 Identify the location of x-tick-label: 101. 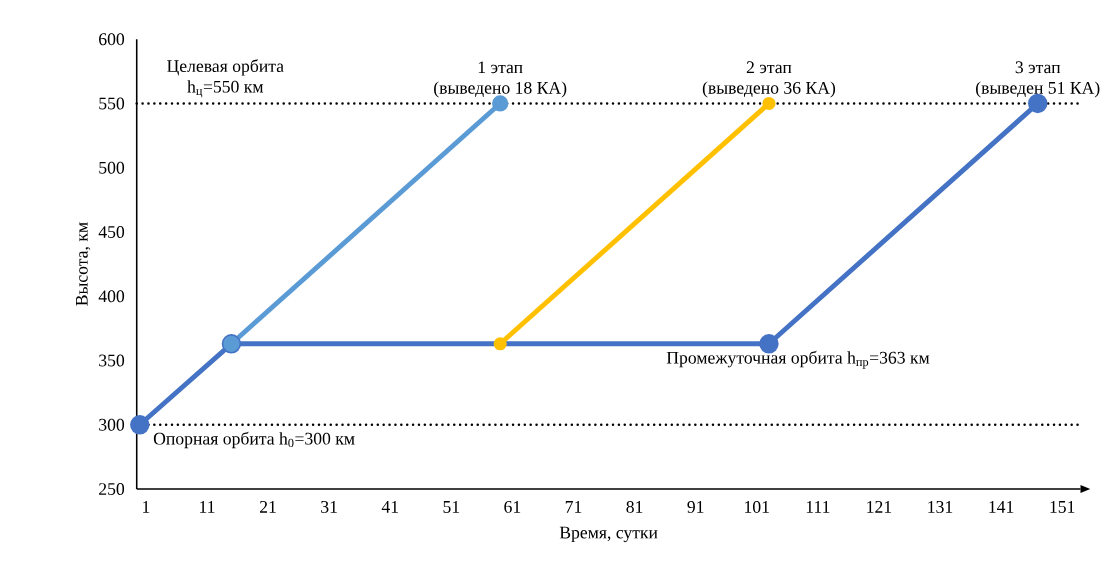
(757, 506).